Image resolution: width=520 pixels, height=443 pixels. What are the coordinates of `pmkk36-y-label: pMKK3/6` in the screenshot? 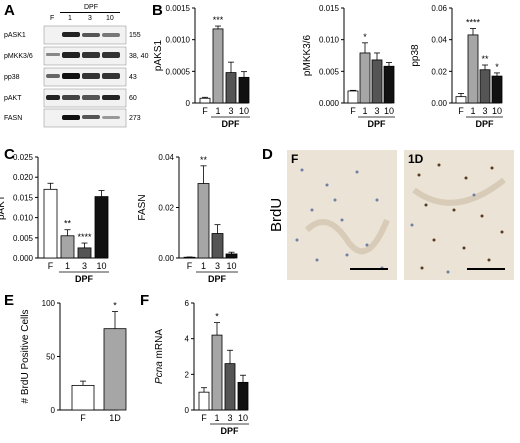 It's located at (307, 55).